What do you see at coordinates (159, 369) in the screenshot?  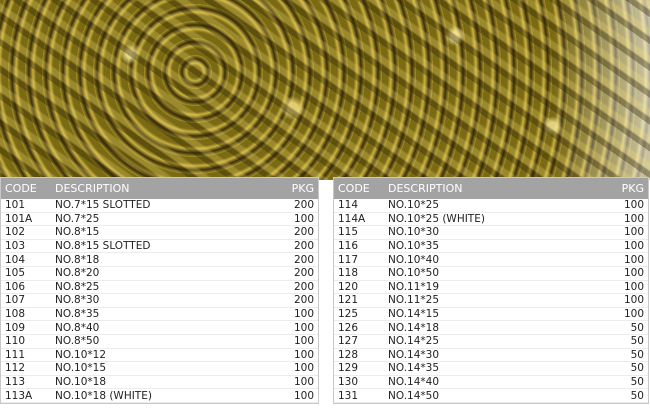 I see `table-row: 112 NO.10*15 100` at bounding box center [159, 369].